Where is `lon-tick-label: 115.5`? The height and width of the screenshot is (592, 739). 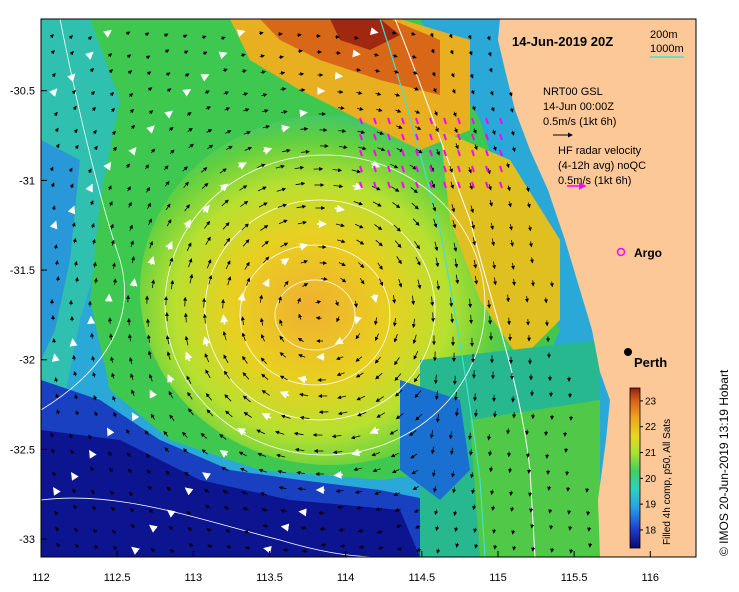 lon-tick-label: 115.5 is located at coordinates (574, 578).